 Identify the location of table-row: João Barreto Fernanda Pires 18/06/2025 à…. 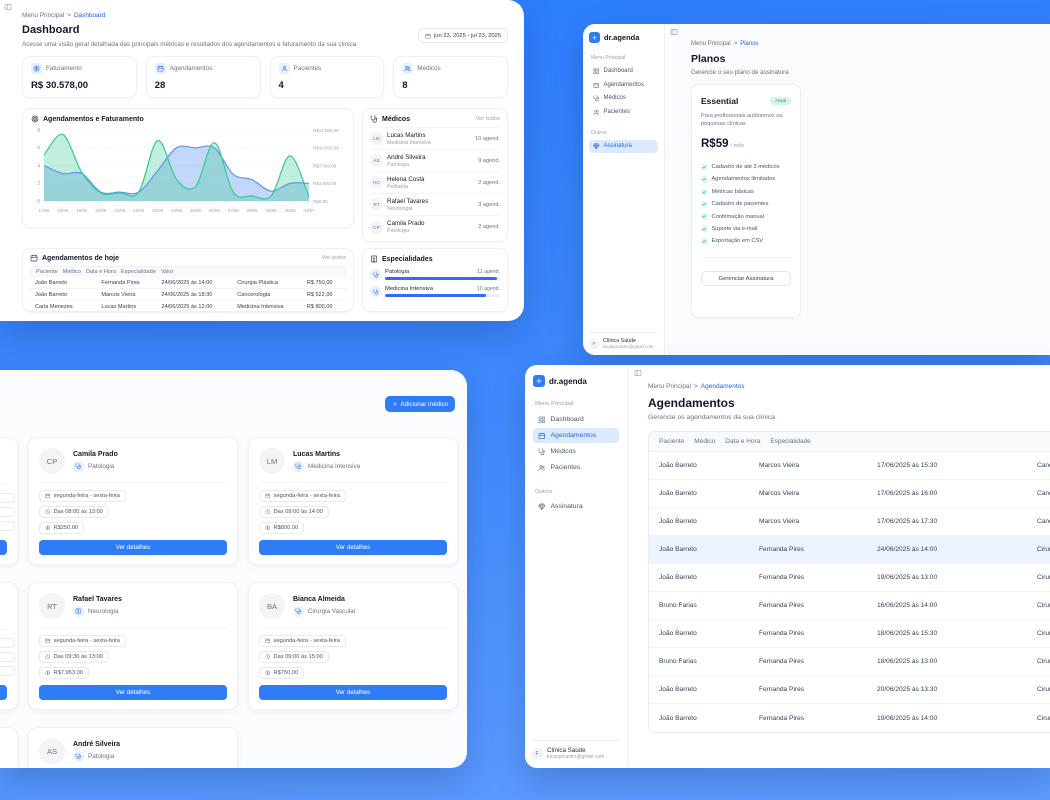
(849, 634).